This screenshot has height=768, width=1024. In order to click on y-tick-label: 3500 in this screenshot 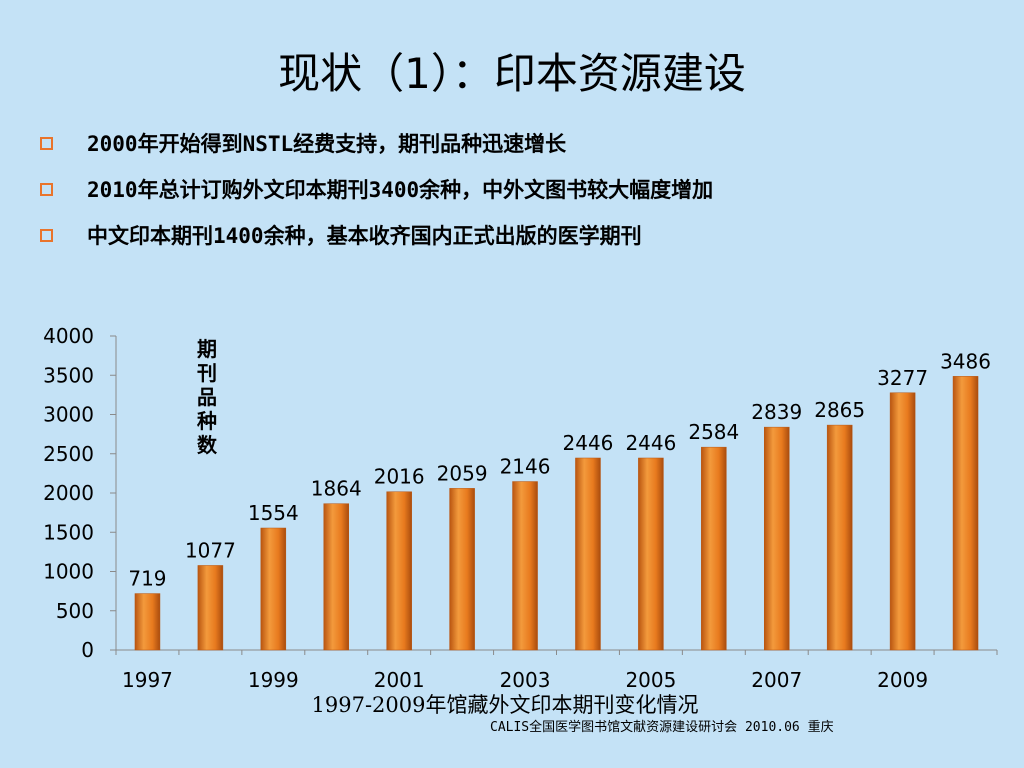, I will do `click(68, 375)`.